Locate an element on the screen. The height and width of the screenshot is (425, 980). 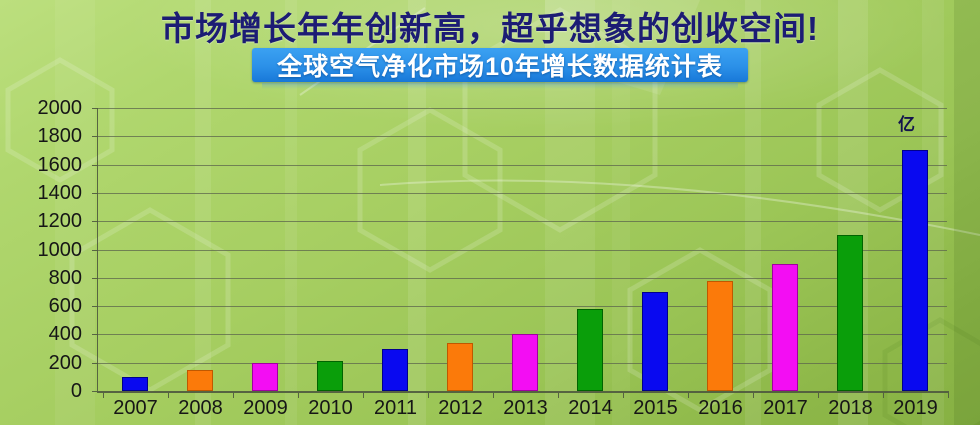
gridline-2000 is located at coordinates (522, 108).